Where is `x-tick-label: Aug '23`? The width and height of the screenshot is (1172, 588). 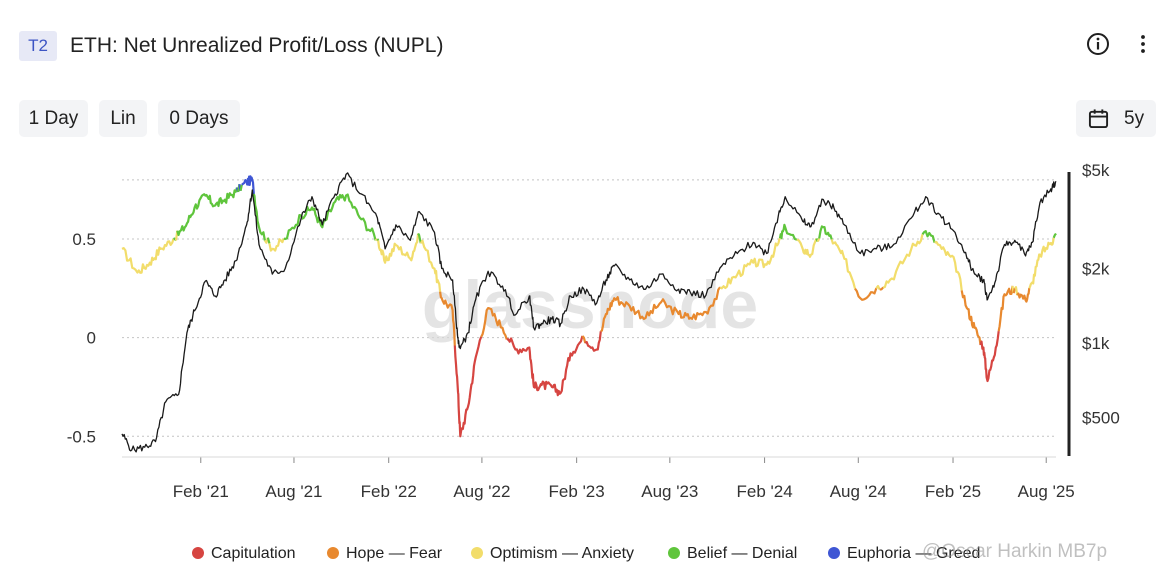
x-tick-label: Aug '23 is located at coordinates (669, 491).